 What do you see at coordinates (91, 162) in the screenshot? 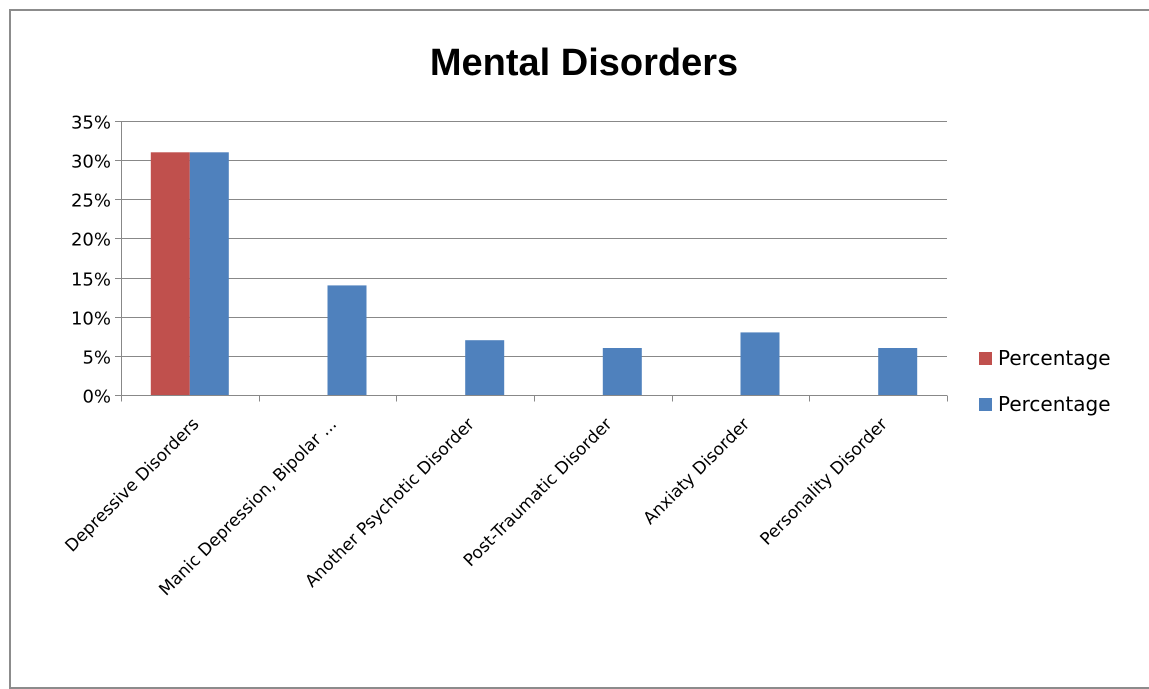
I see `y-tick-label: 30%` at bounding box center [91, 162].